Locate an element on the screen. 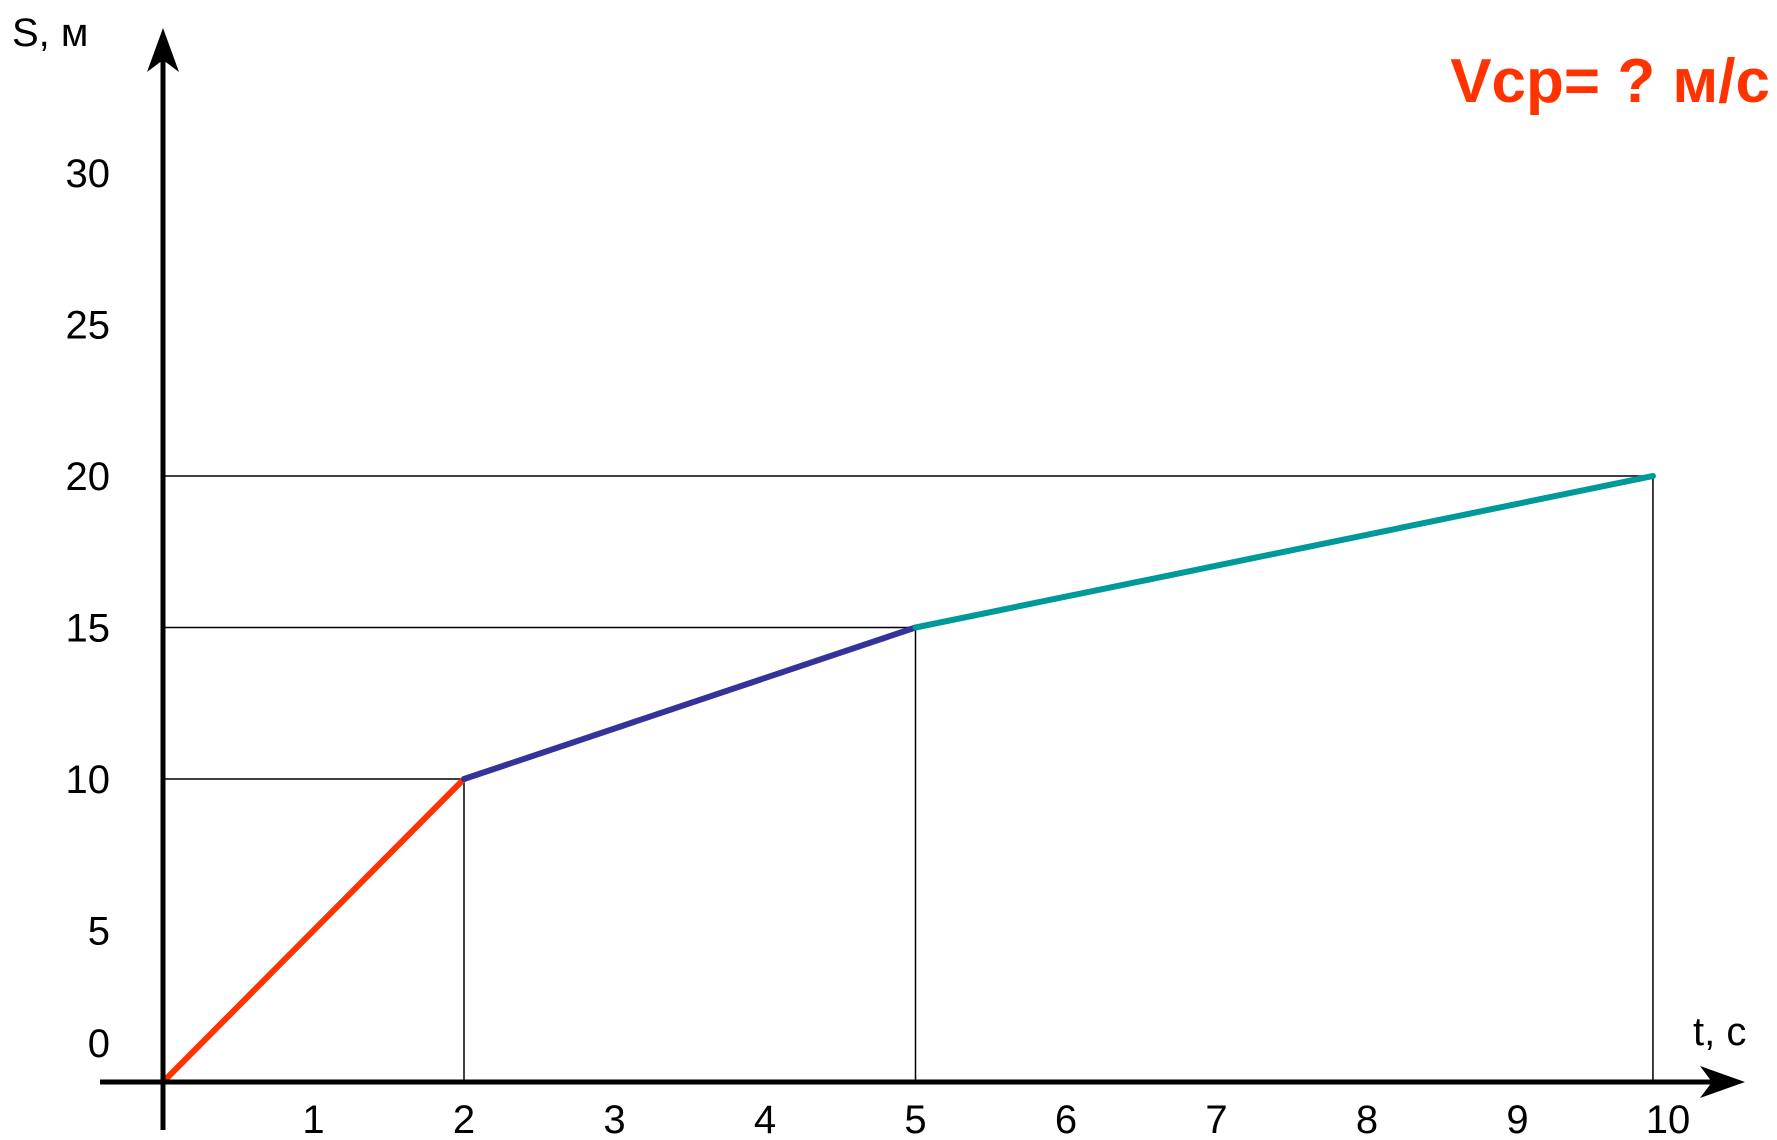  x-tick-label-5: 5 is located at coordinates (915, 1119).